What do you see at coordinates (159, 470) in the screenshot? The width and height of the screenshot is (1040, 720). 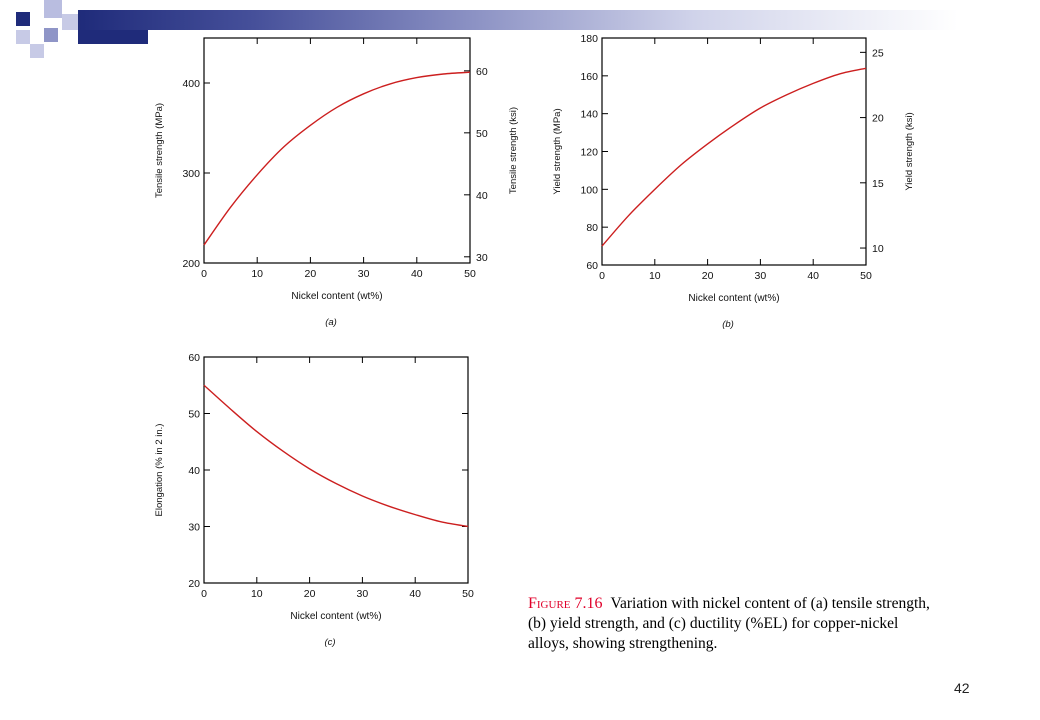 I see `y-axis-label: Elongation (% in 2 in.)` at bounding box center [159, 470].